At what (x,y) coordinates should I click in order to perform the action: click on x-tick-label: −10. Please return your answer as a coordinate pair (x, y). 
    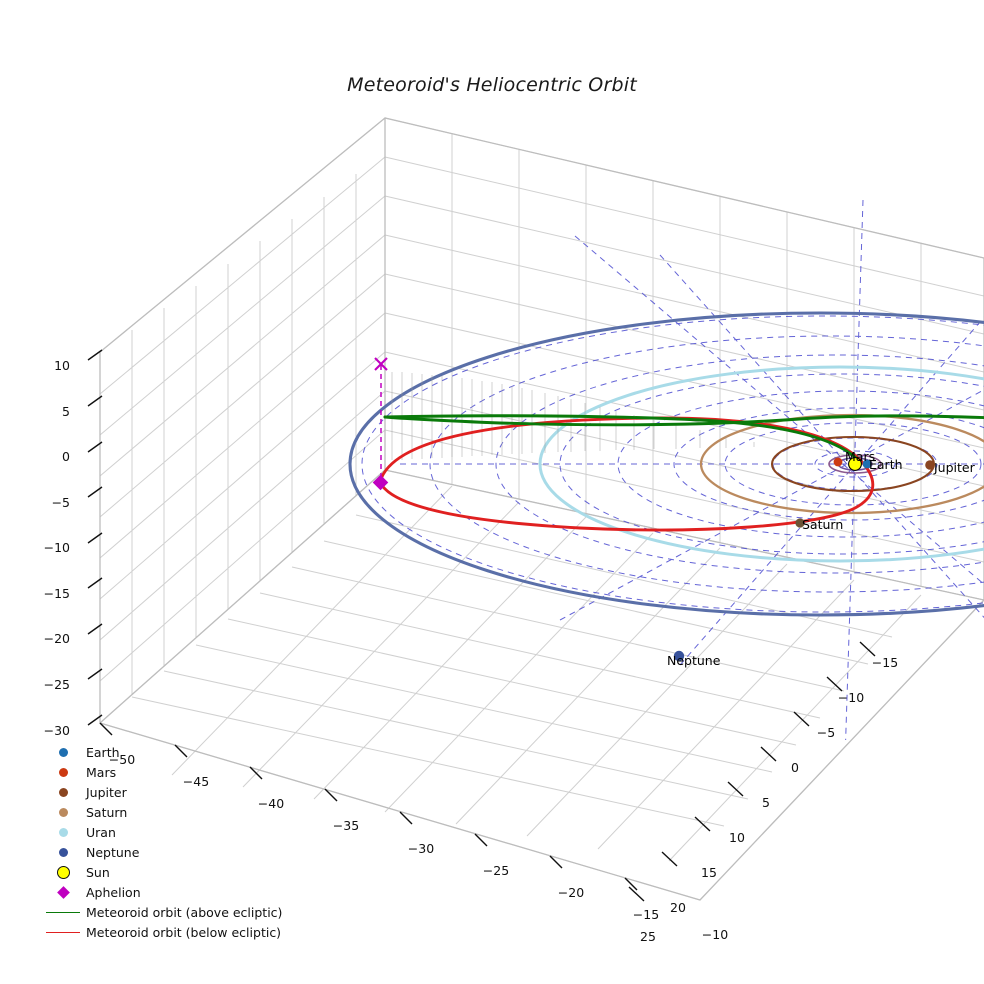
    Looking at the image, I should click on (715, 934).